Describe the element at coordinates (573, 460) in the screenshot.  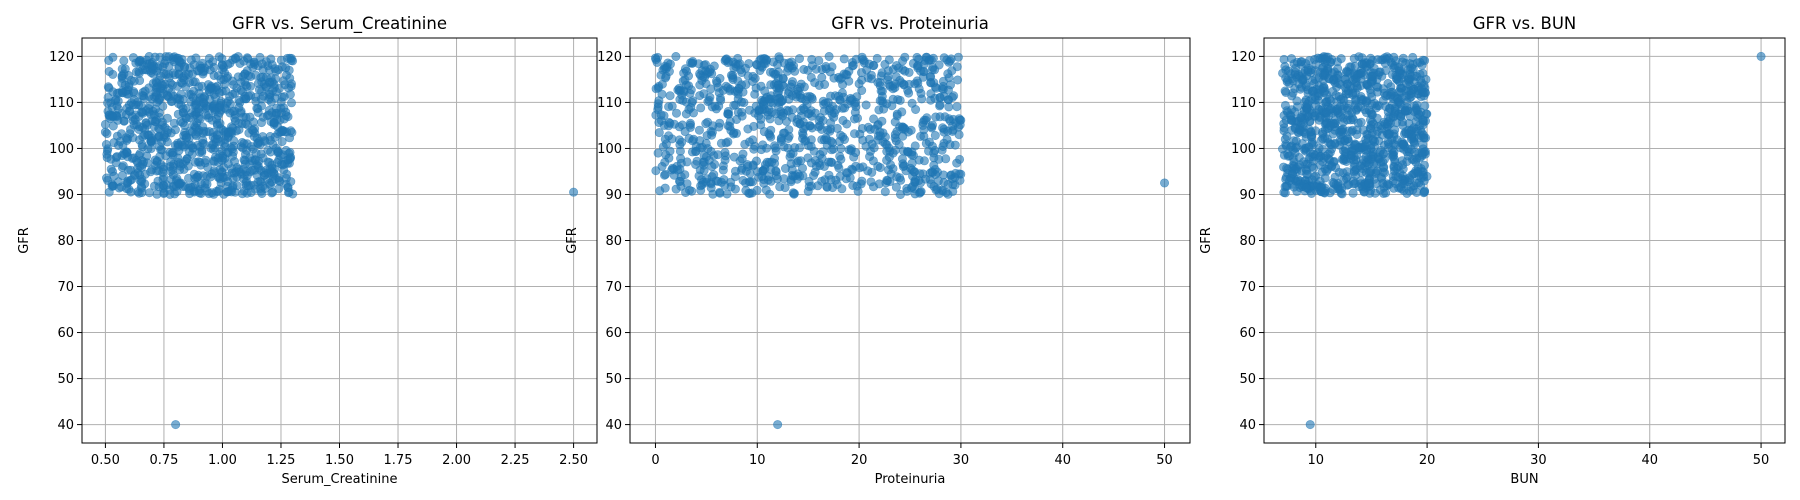
I see `x-tick-label: 2.50` at that location.